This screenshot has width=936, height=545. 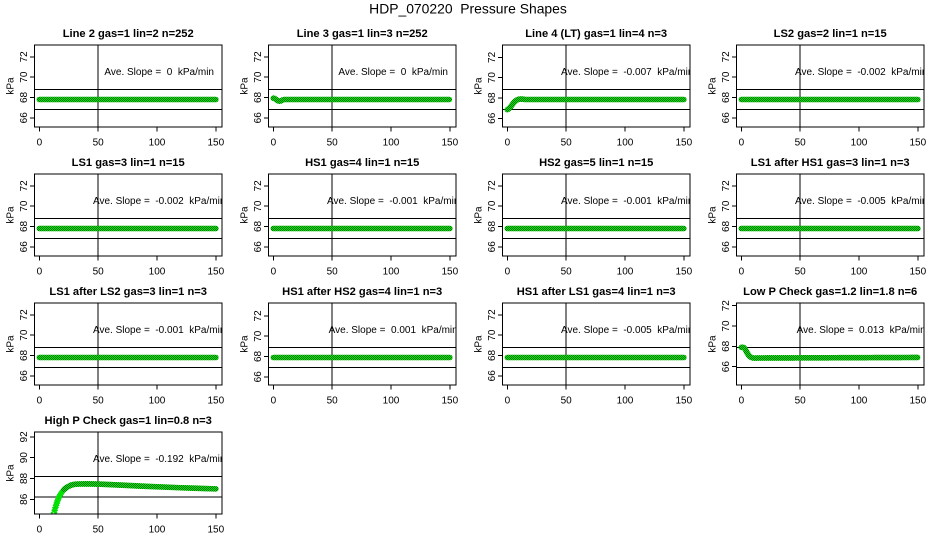 What do you see at coordinates (128, 421) in the screenshot?
I see `svg-text: High P Check gas=1 lin=0.8 n=3` at bounding box center [128, 421].